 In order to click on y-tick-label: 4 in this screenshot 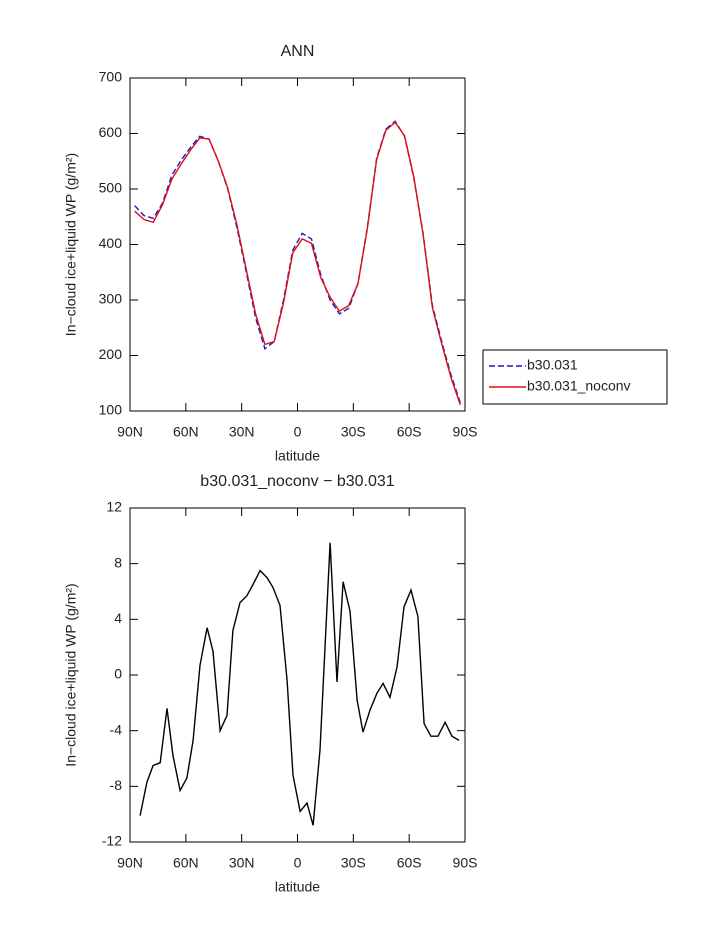, I will do `click(118, 618)`.